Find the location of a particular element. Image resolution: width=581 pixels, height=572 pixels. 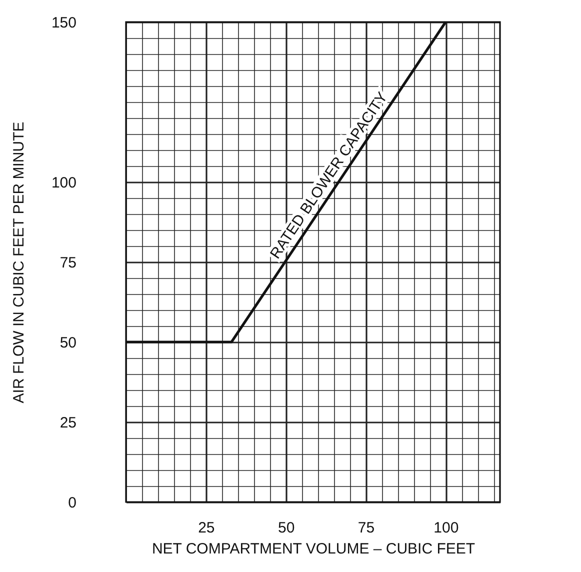

x-tick-label: 75 is located at coordinates (366, 528).